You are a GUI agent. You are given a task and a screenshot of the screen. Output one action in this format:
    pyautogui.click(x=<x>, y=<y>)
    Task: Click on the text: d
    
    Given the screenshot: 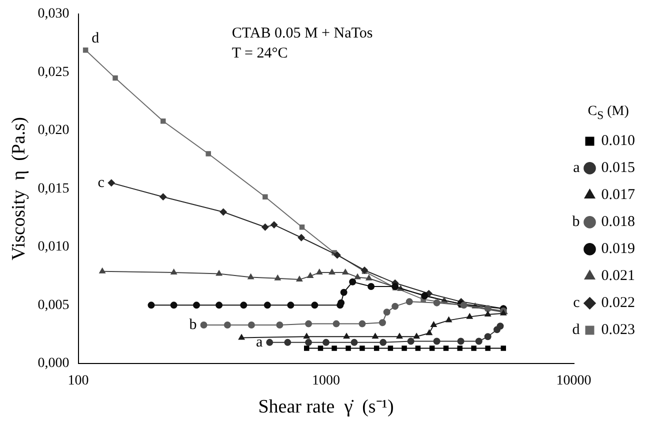 What is the action you would take?
    pyautogui.click(x=576, y=330)
    